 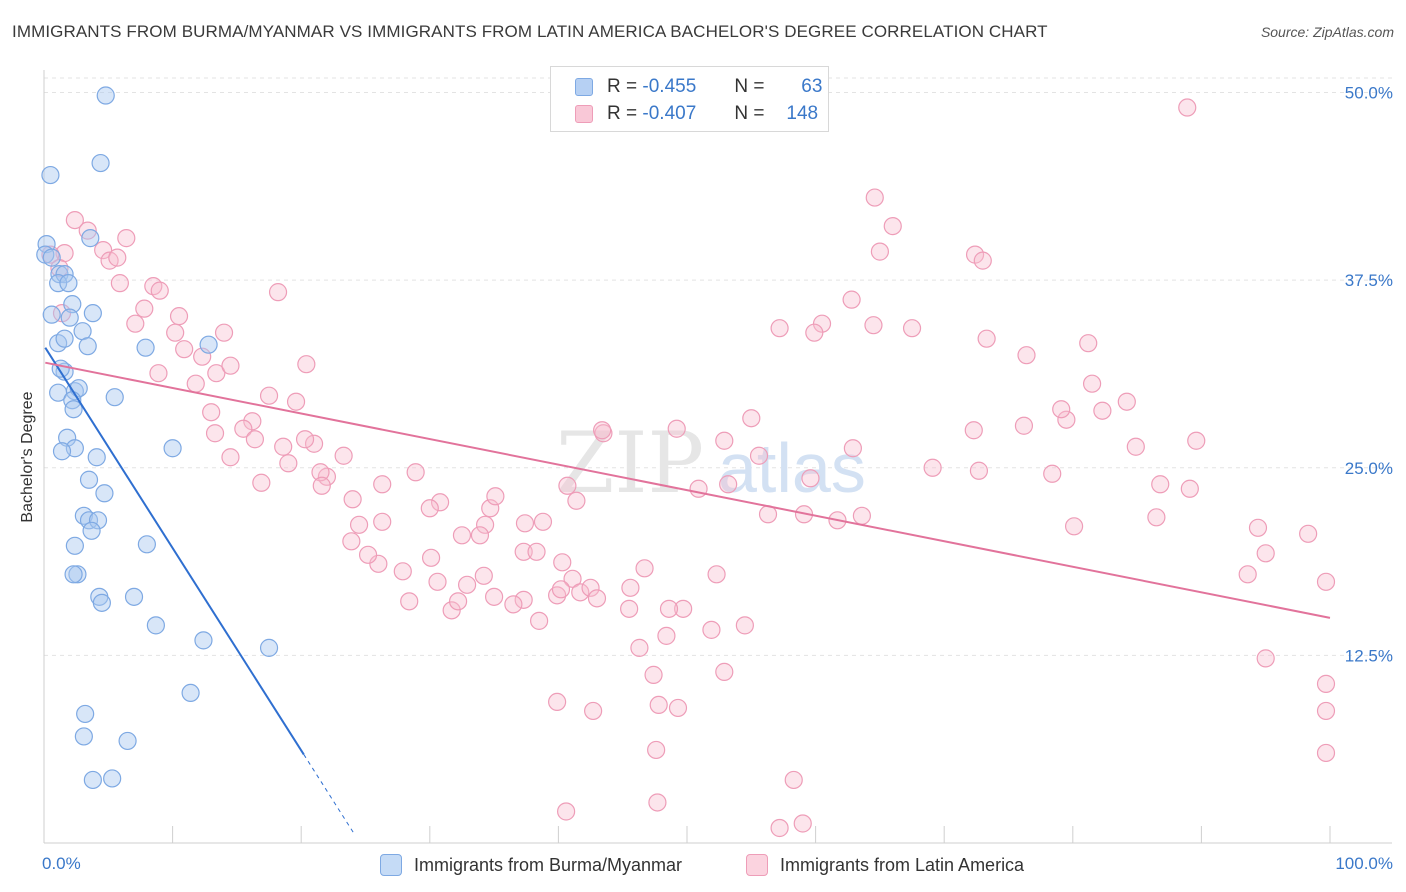 I want to click on series-legend-latin: Immigrants from Latin America, so click(x=885, y=865).